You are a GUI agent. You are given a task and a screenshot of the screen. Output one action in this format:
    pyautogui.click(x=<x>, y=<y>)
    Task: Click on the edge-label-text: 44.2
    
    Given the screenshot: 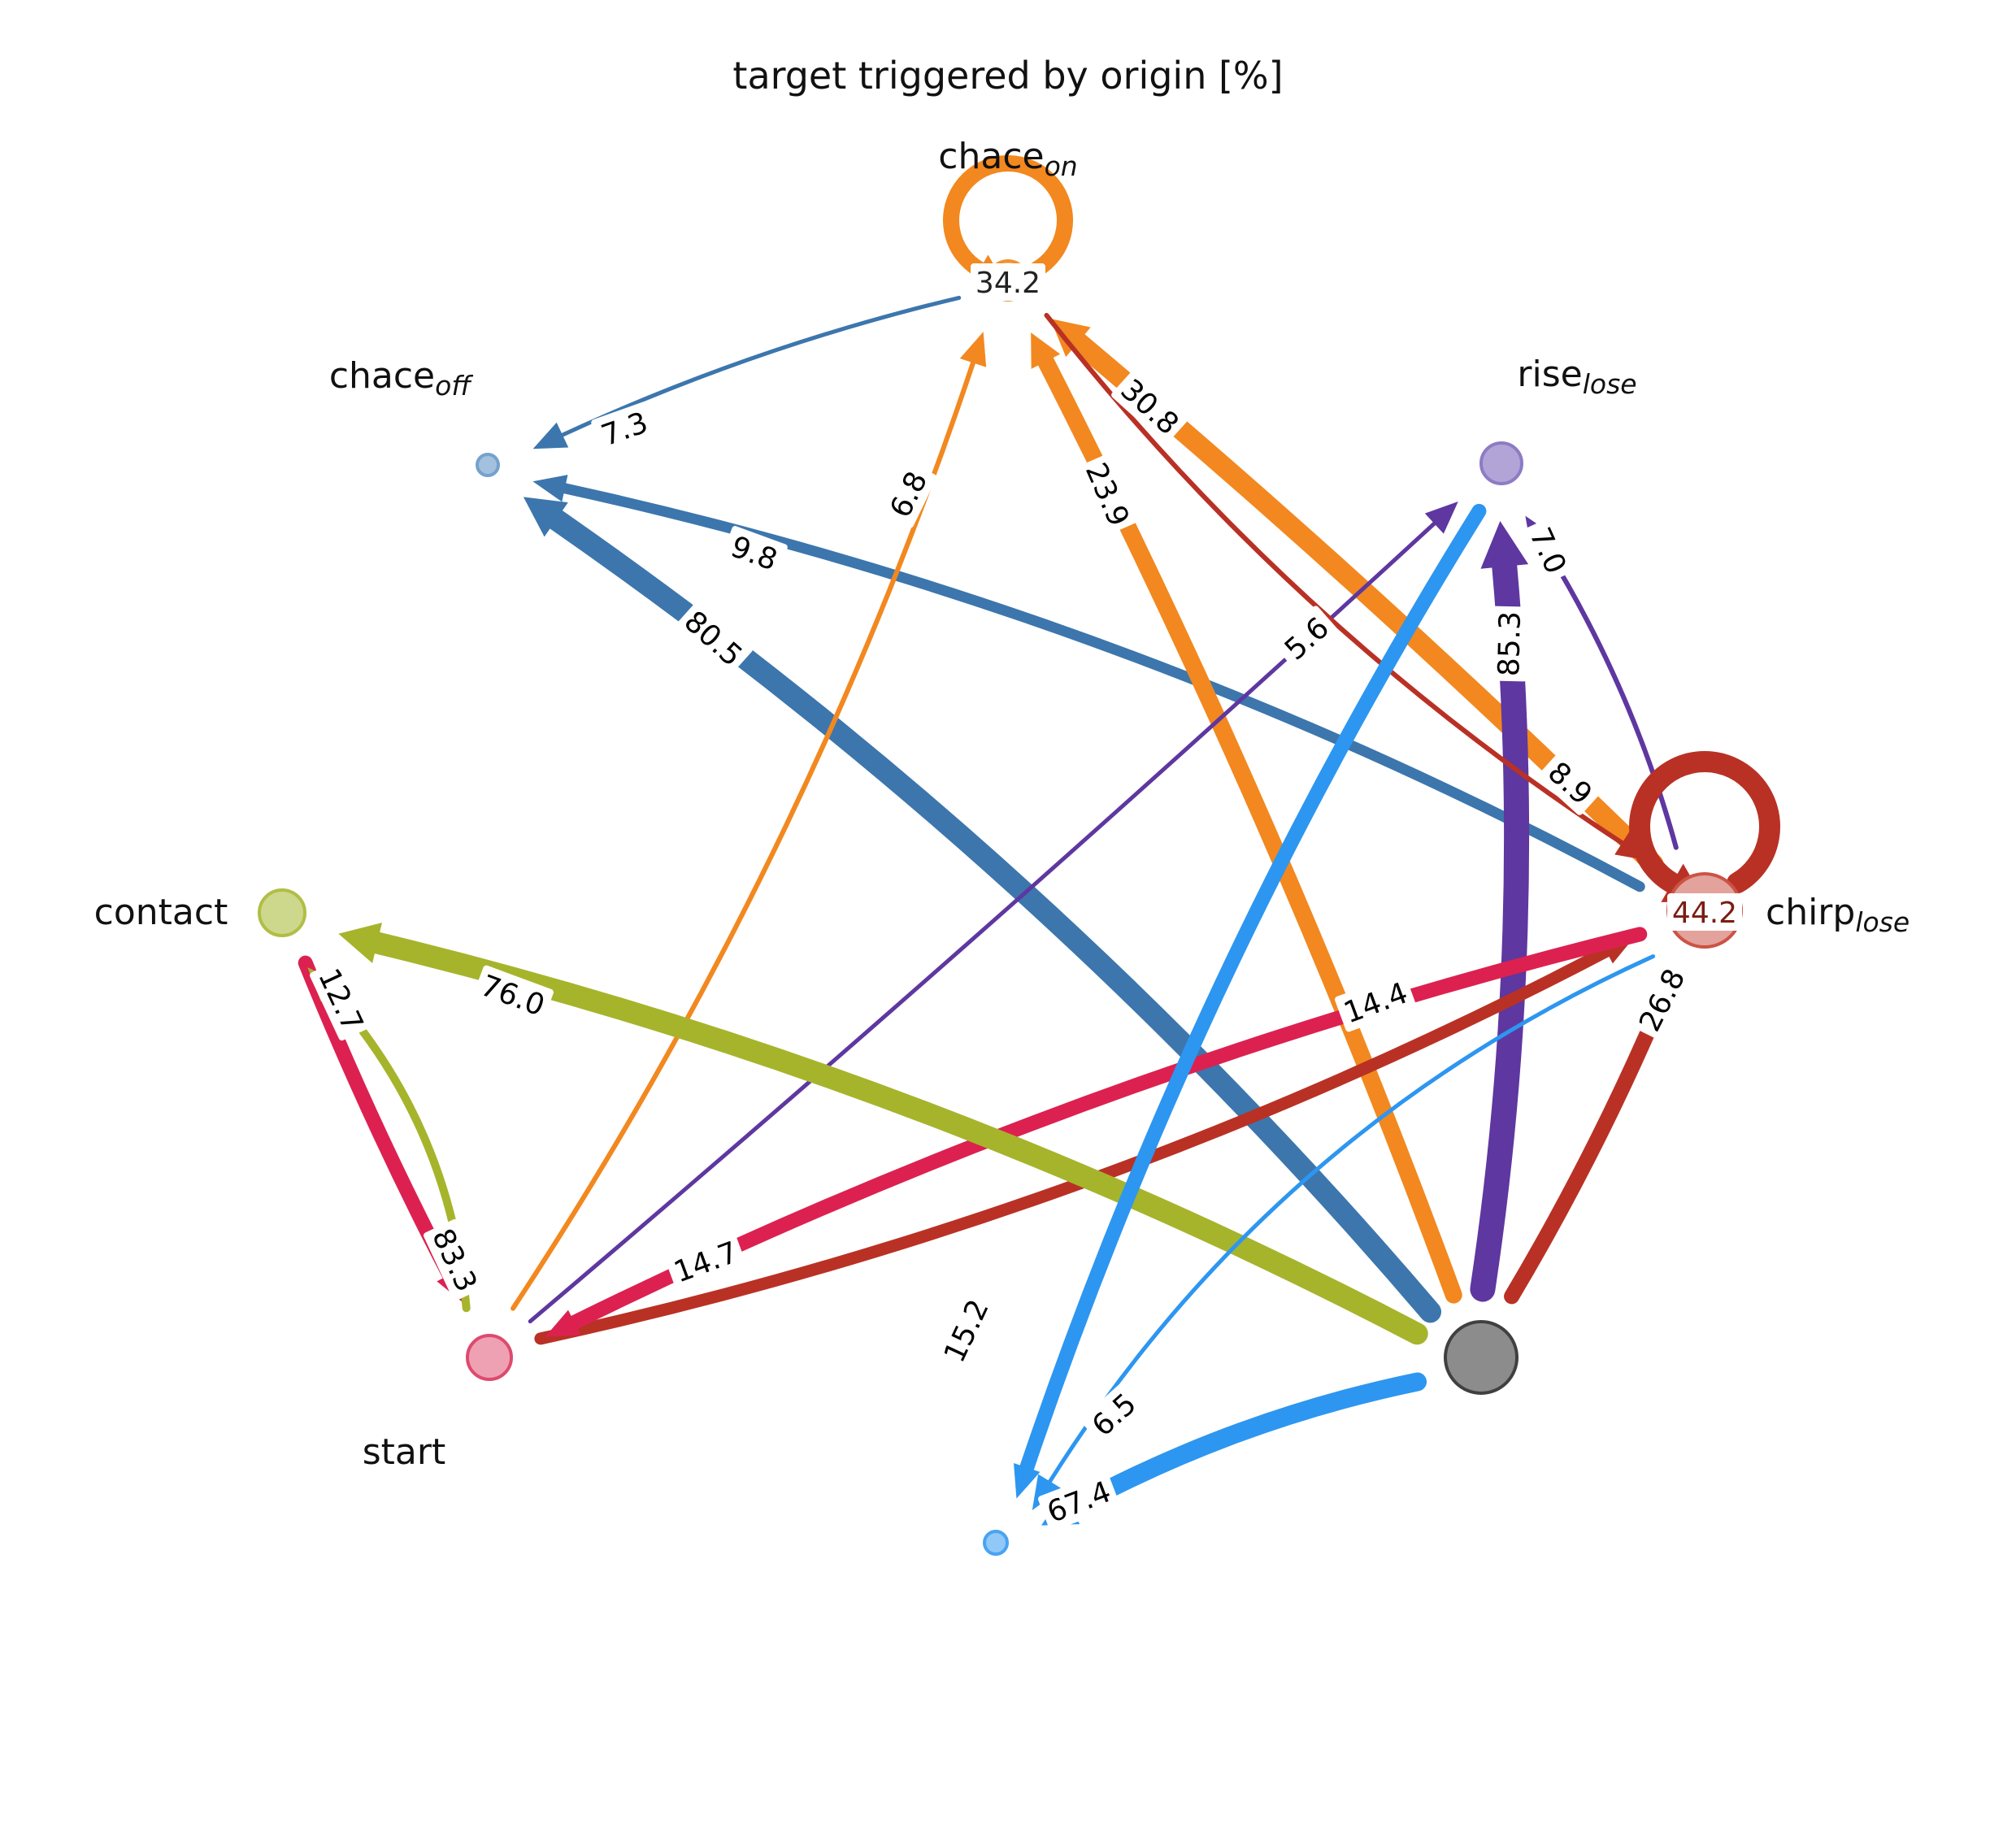 What is the action you would take?
    pyautogui.click(x=1704, y=914)
    